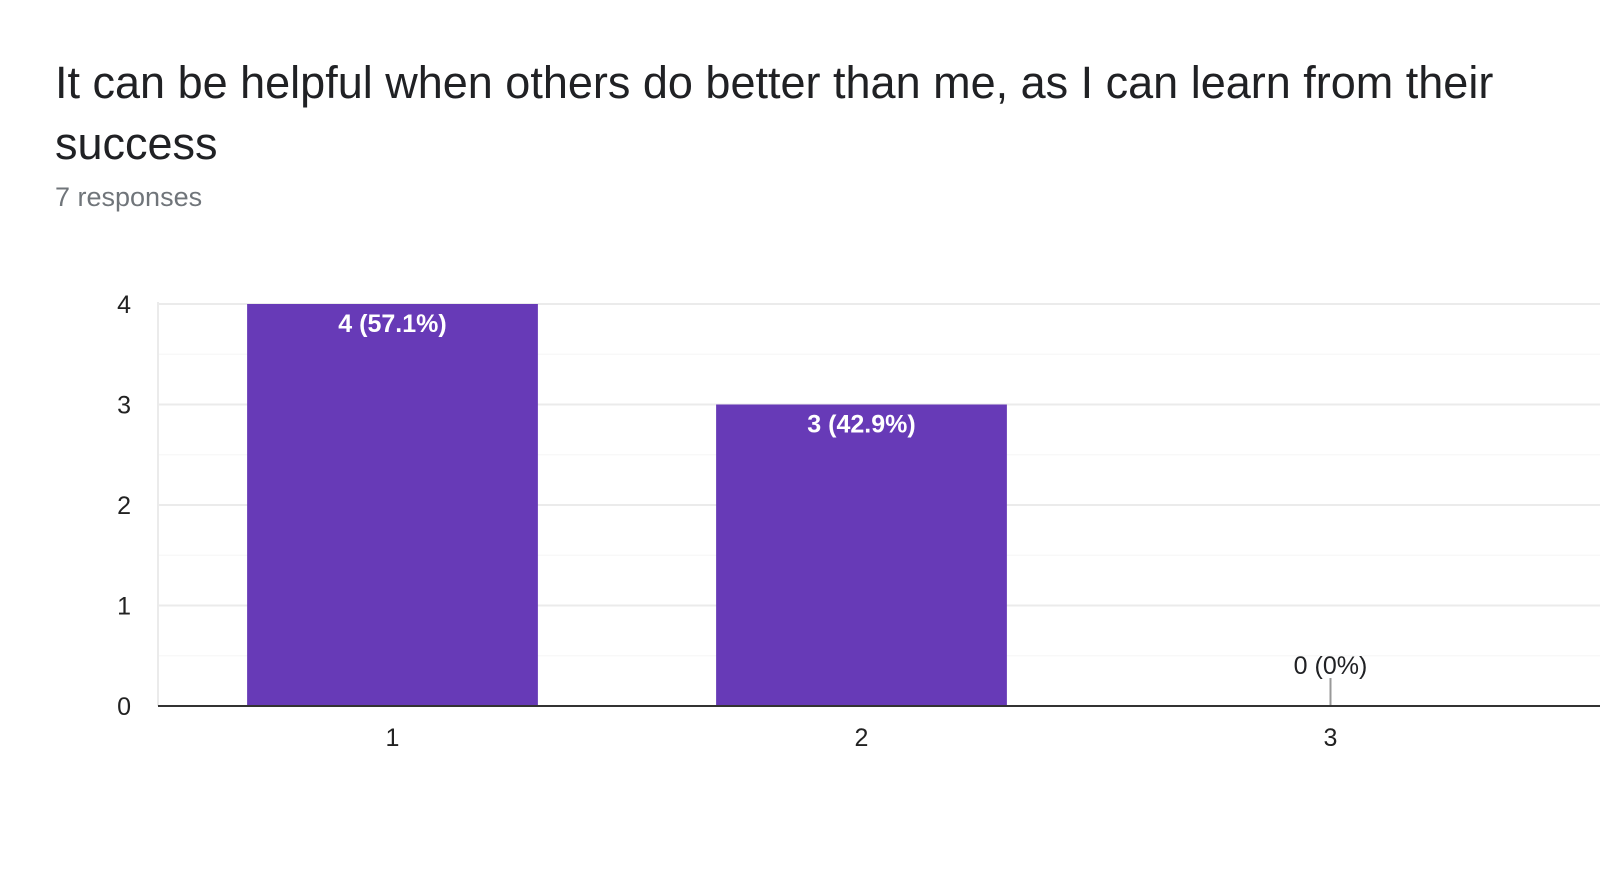  What do you see at coordinates (861, 425) in the screenshot?
I see `bar-data-label: 3 (42.9%)` at bounding box center [861, 425].